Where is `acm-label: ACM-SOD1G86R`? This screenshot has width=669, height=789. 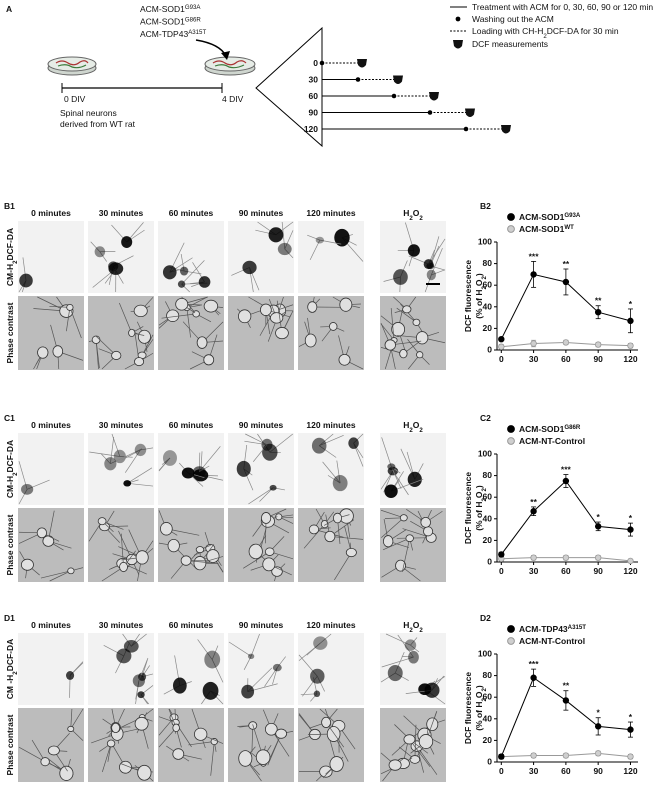
acm-label: ACM-SOD1G86R is located at coordinates (170, 21).